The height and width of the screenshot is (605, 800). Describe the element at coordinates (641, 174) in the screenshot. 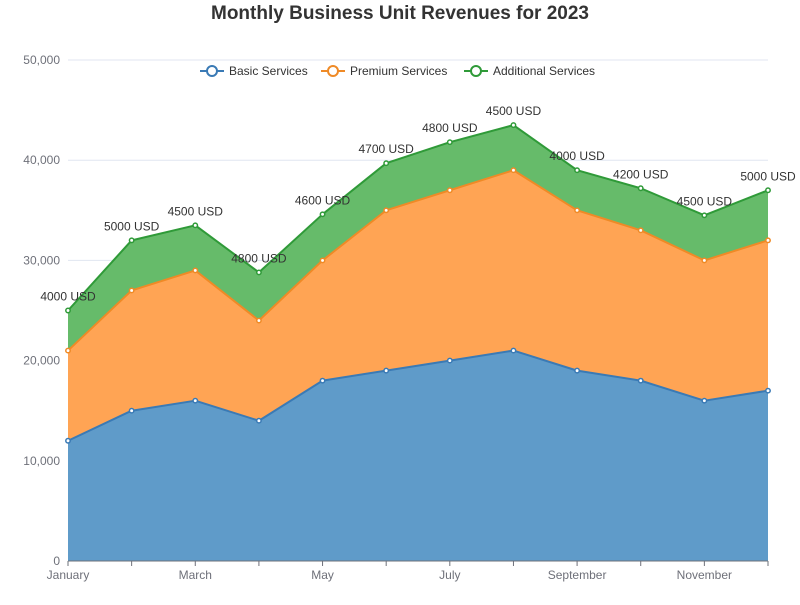

I see `data-label: 4200 USD` at that location.